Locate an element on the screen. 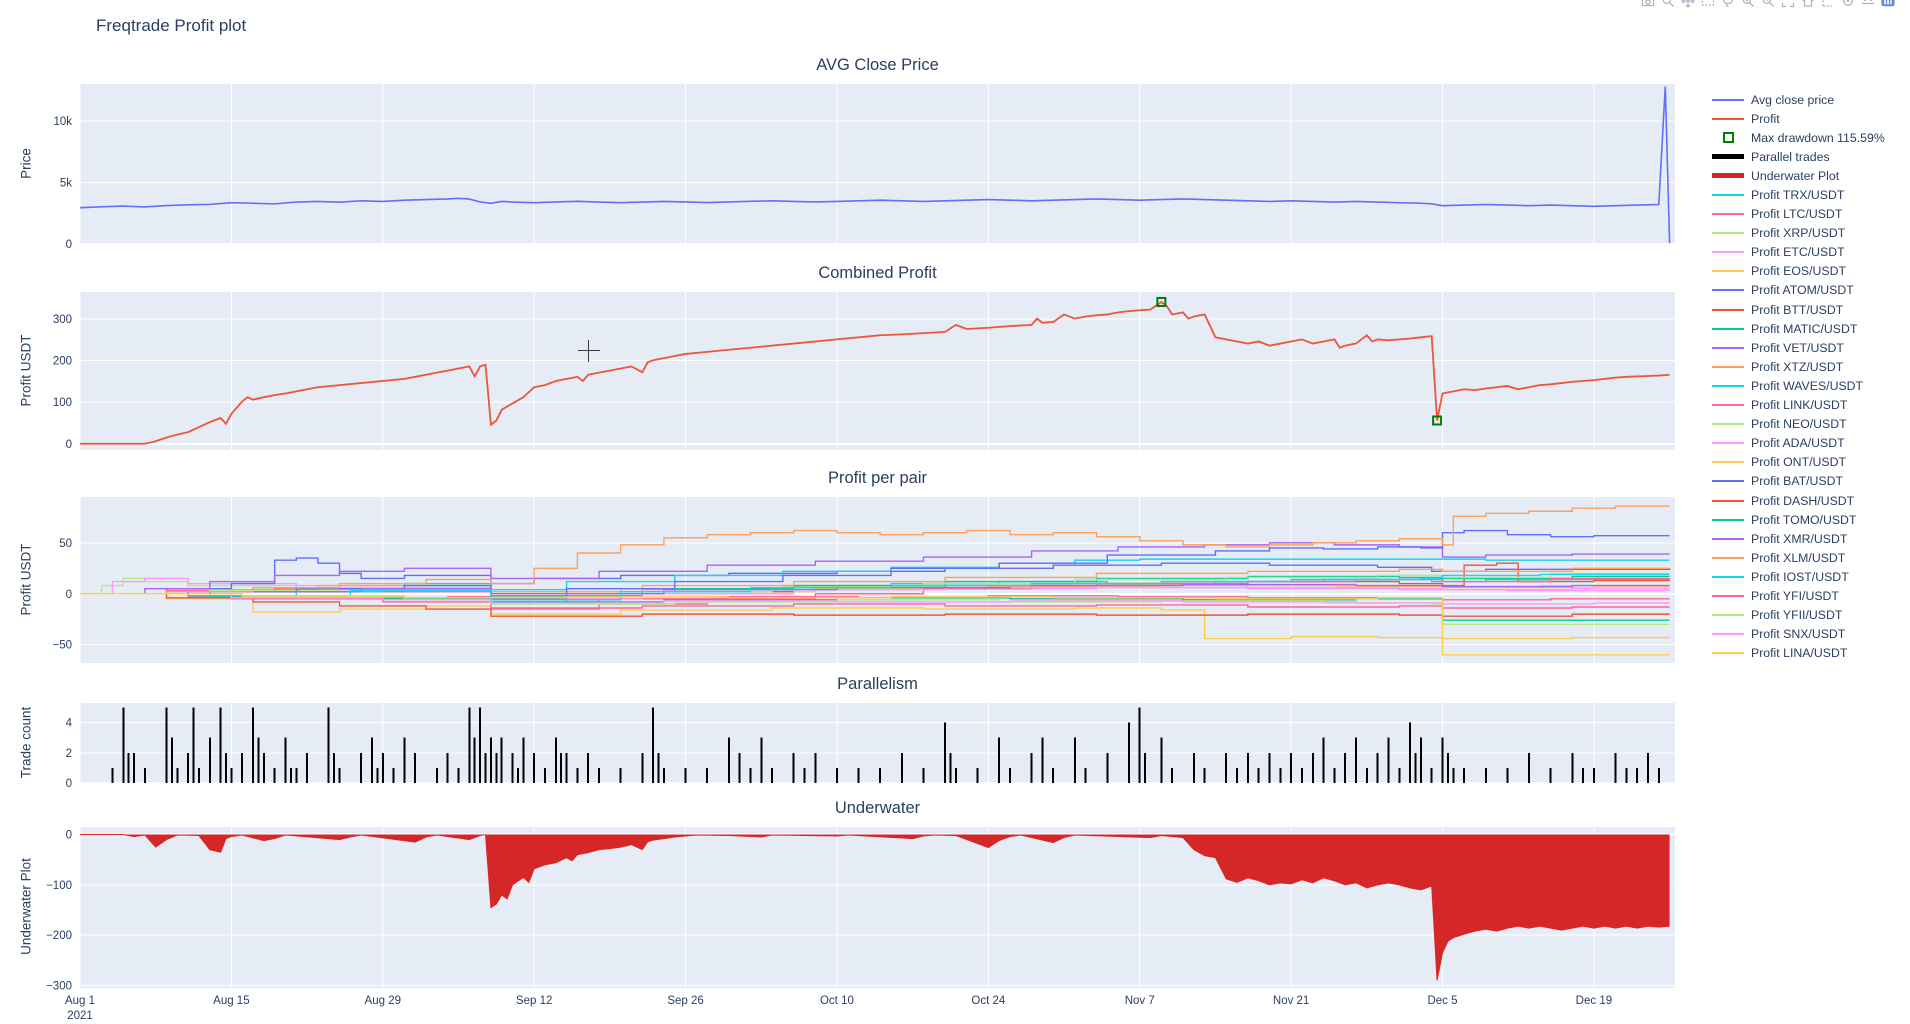 The height and width of the screenshot is (1024, 1910). legend-item-profit: Profit is located at coordinates (1798, 118).